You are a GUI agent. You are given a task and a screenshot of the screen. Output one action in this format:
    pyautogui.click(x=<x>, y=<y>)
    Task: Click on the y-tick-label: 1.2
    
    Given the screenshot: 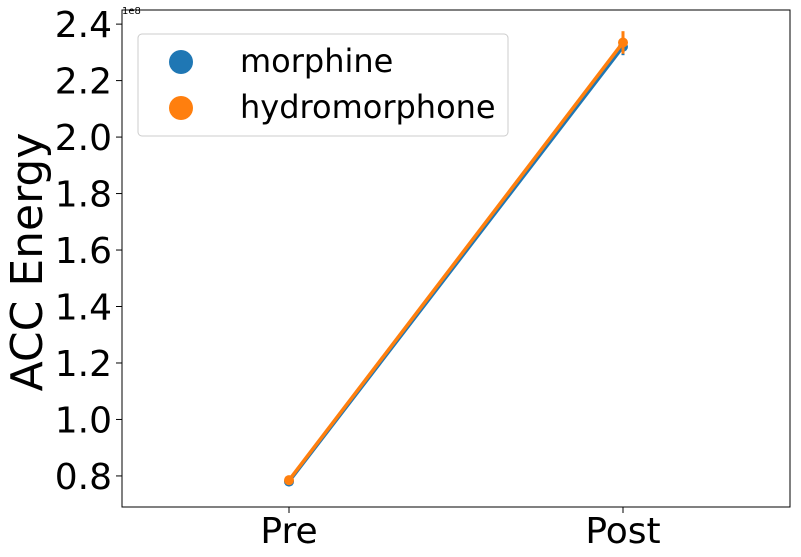 What is the action you would take?
    pyautogui.click(x=83, y=364)
    